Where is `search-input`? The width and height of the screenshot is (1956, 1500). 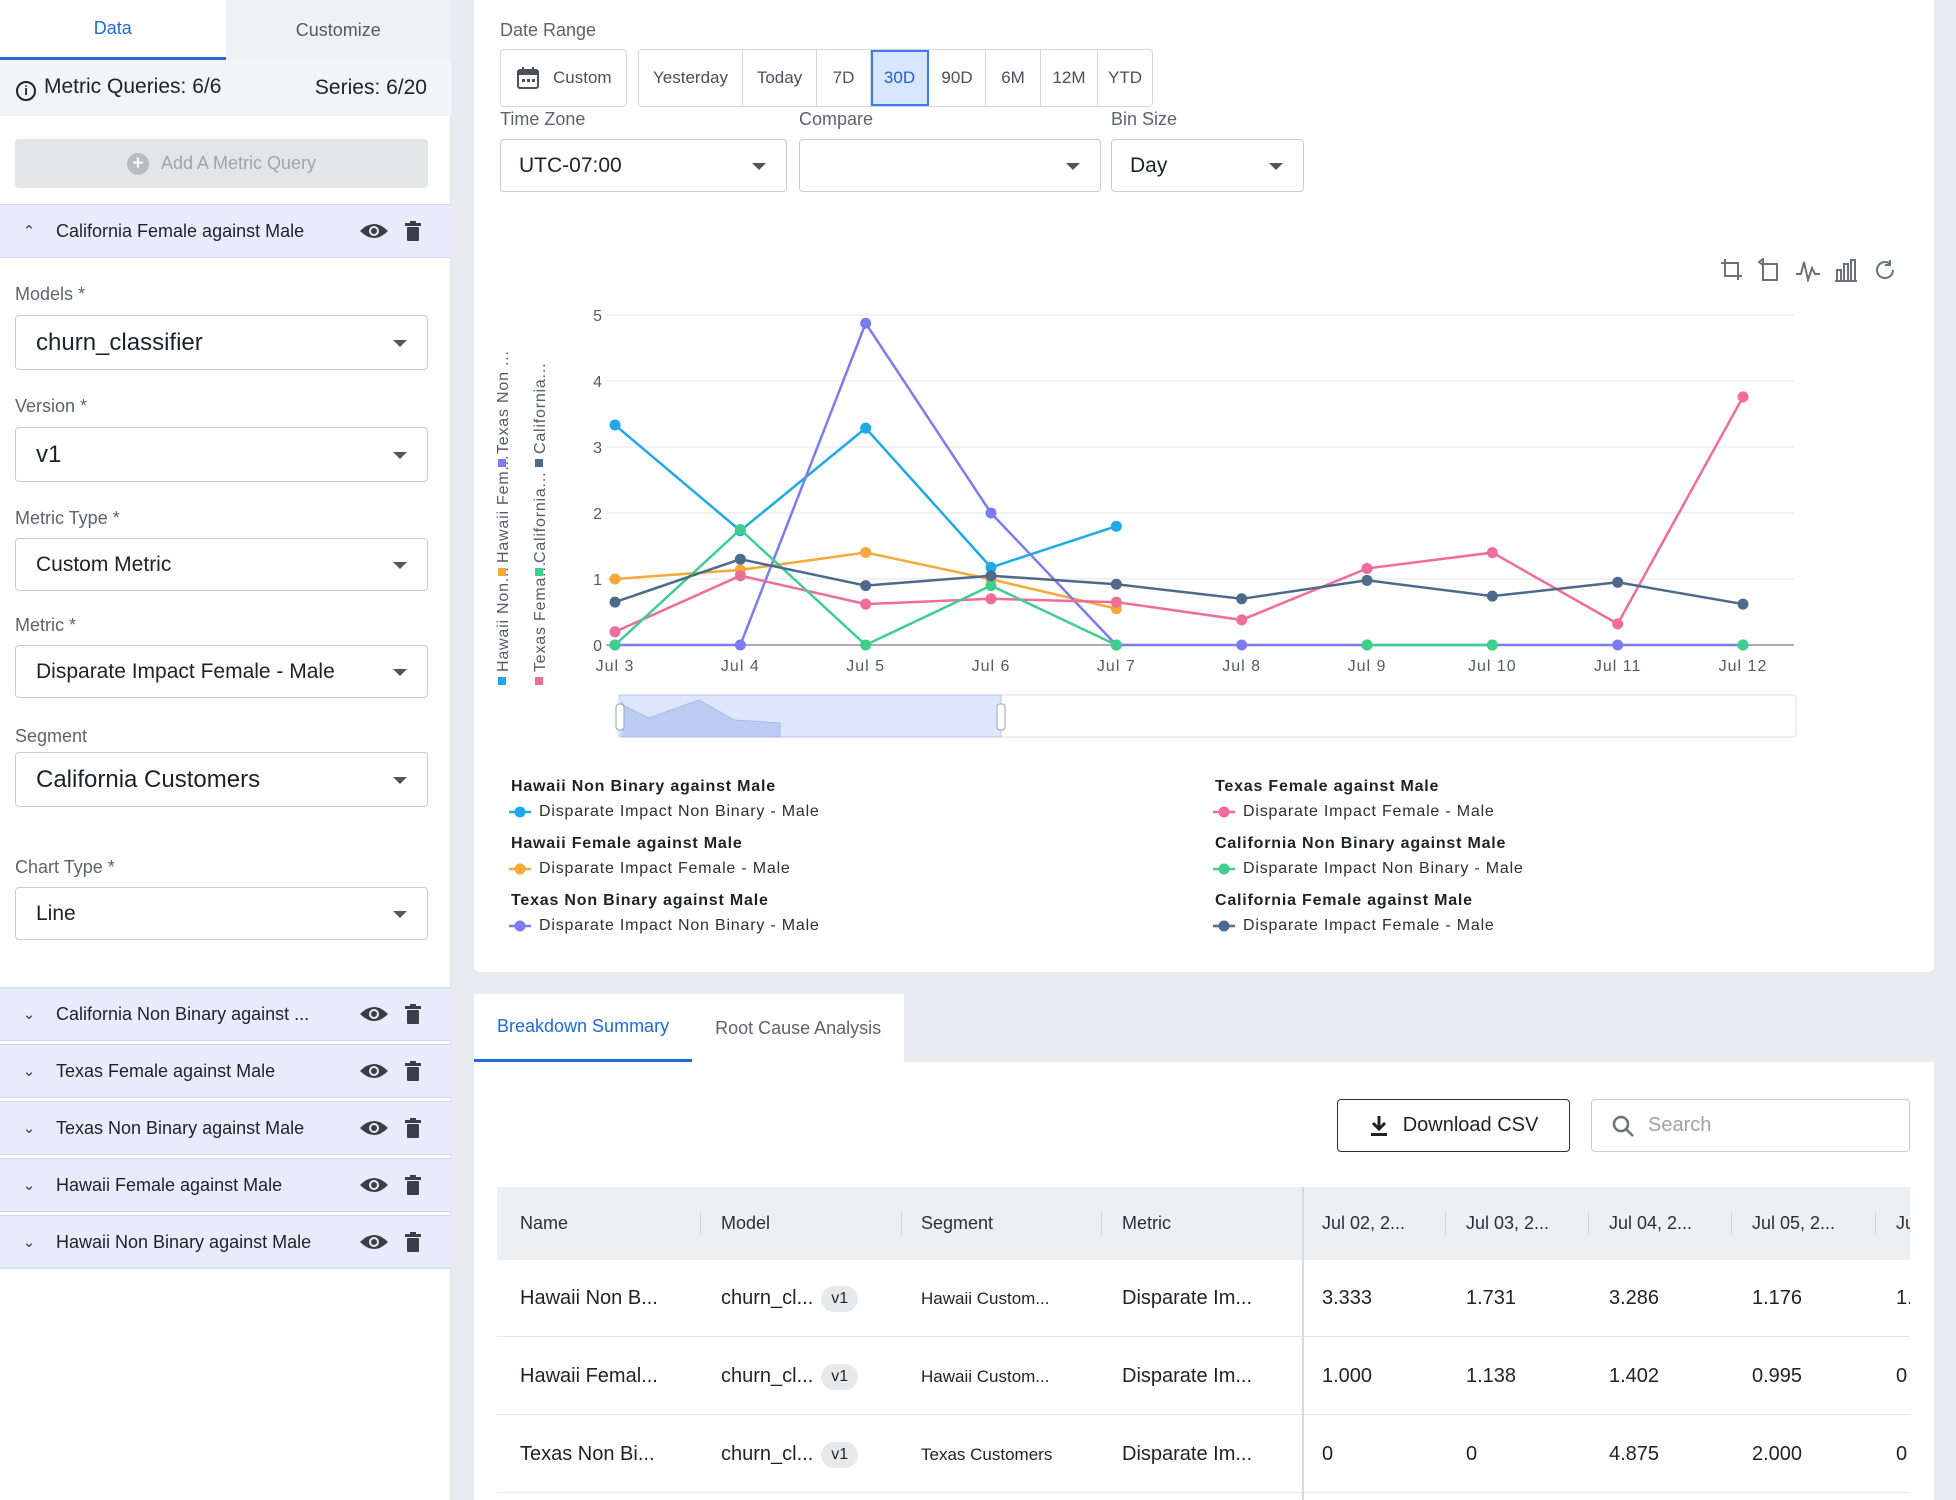 search-input is located at coordinates (1768, 1125).